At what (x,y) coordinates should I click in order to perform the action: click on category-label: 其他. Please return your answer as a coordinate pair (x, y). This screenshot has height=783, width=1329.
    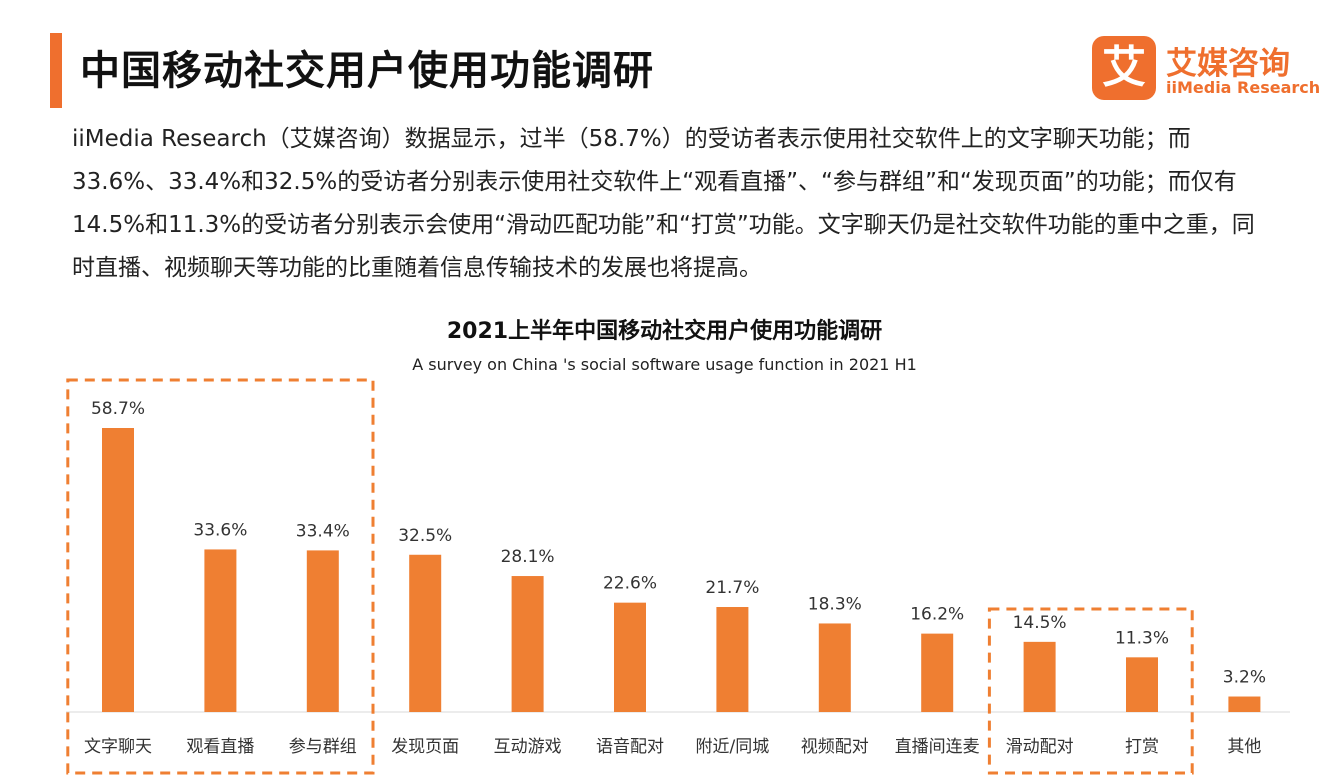
    Looking at the image, I should click on (1244, 747).